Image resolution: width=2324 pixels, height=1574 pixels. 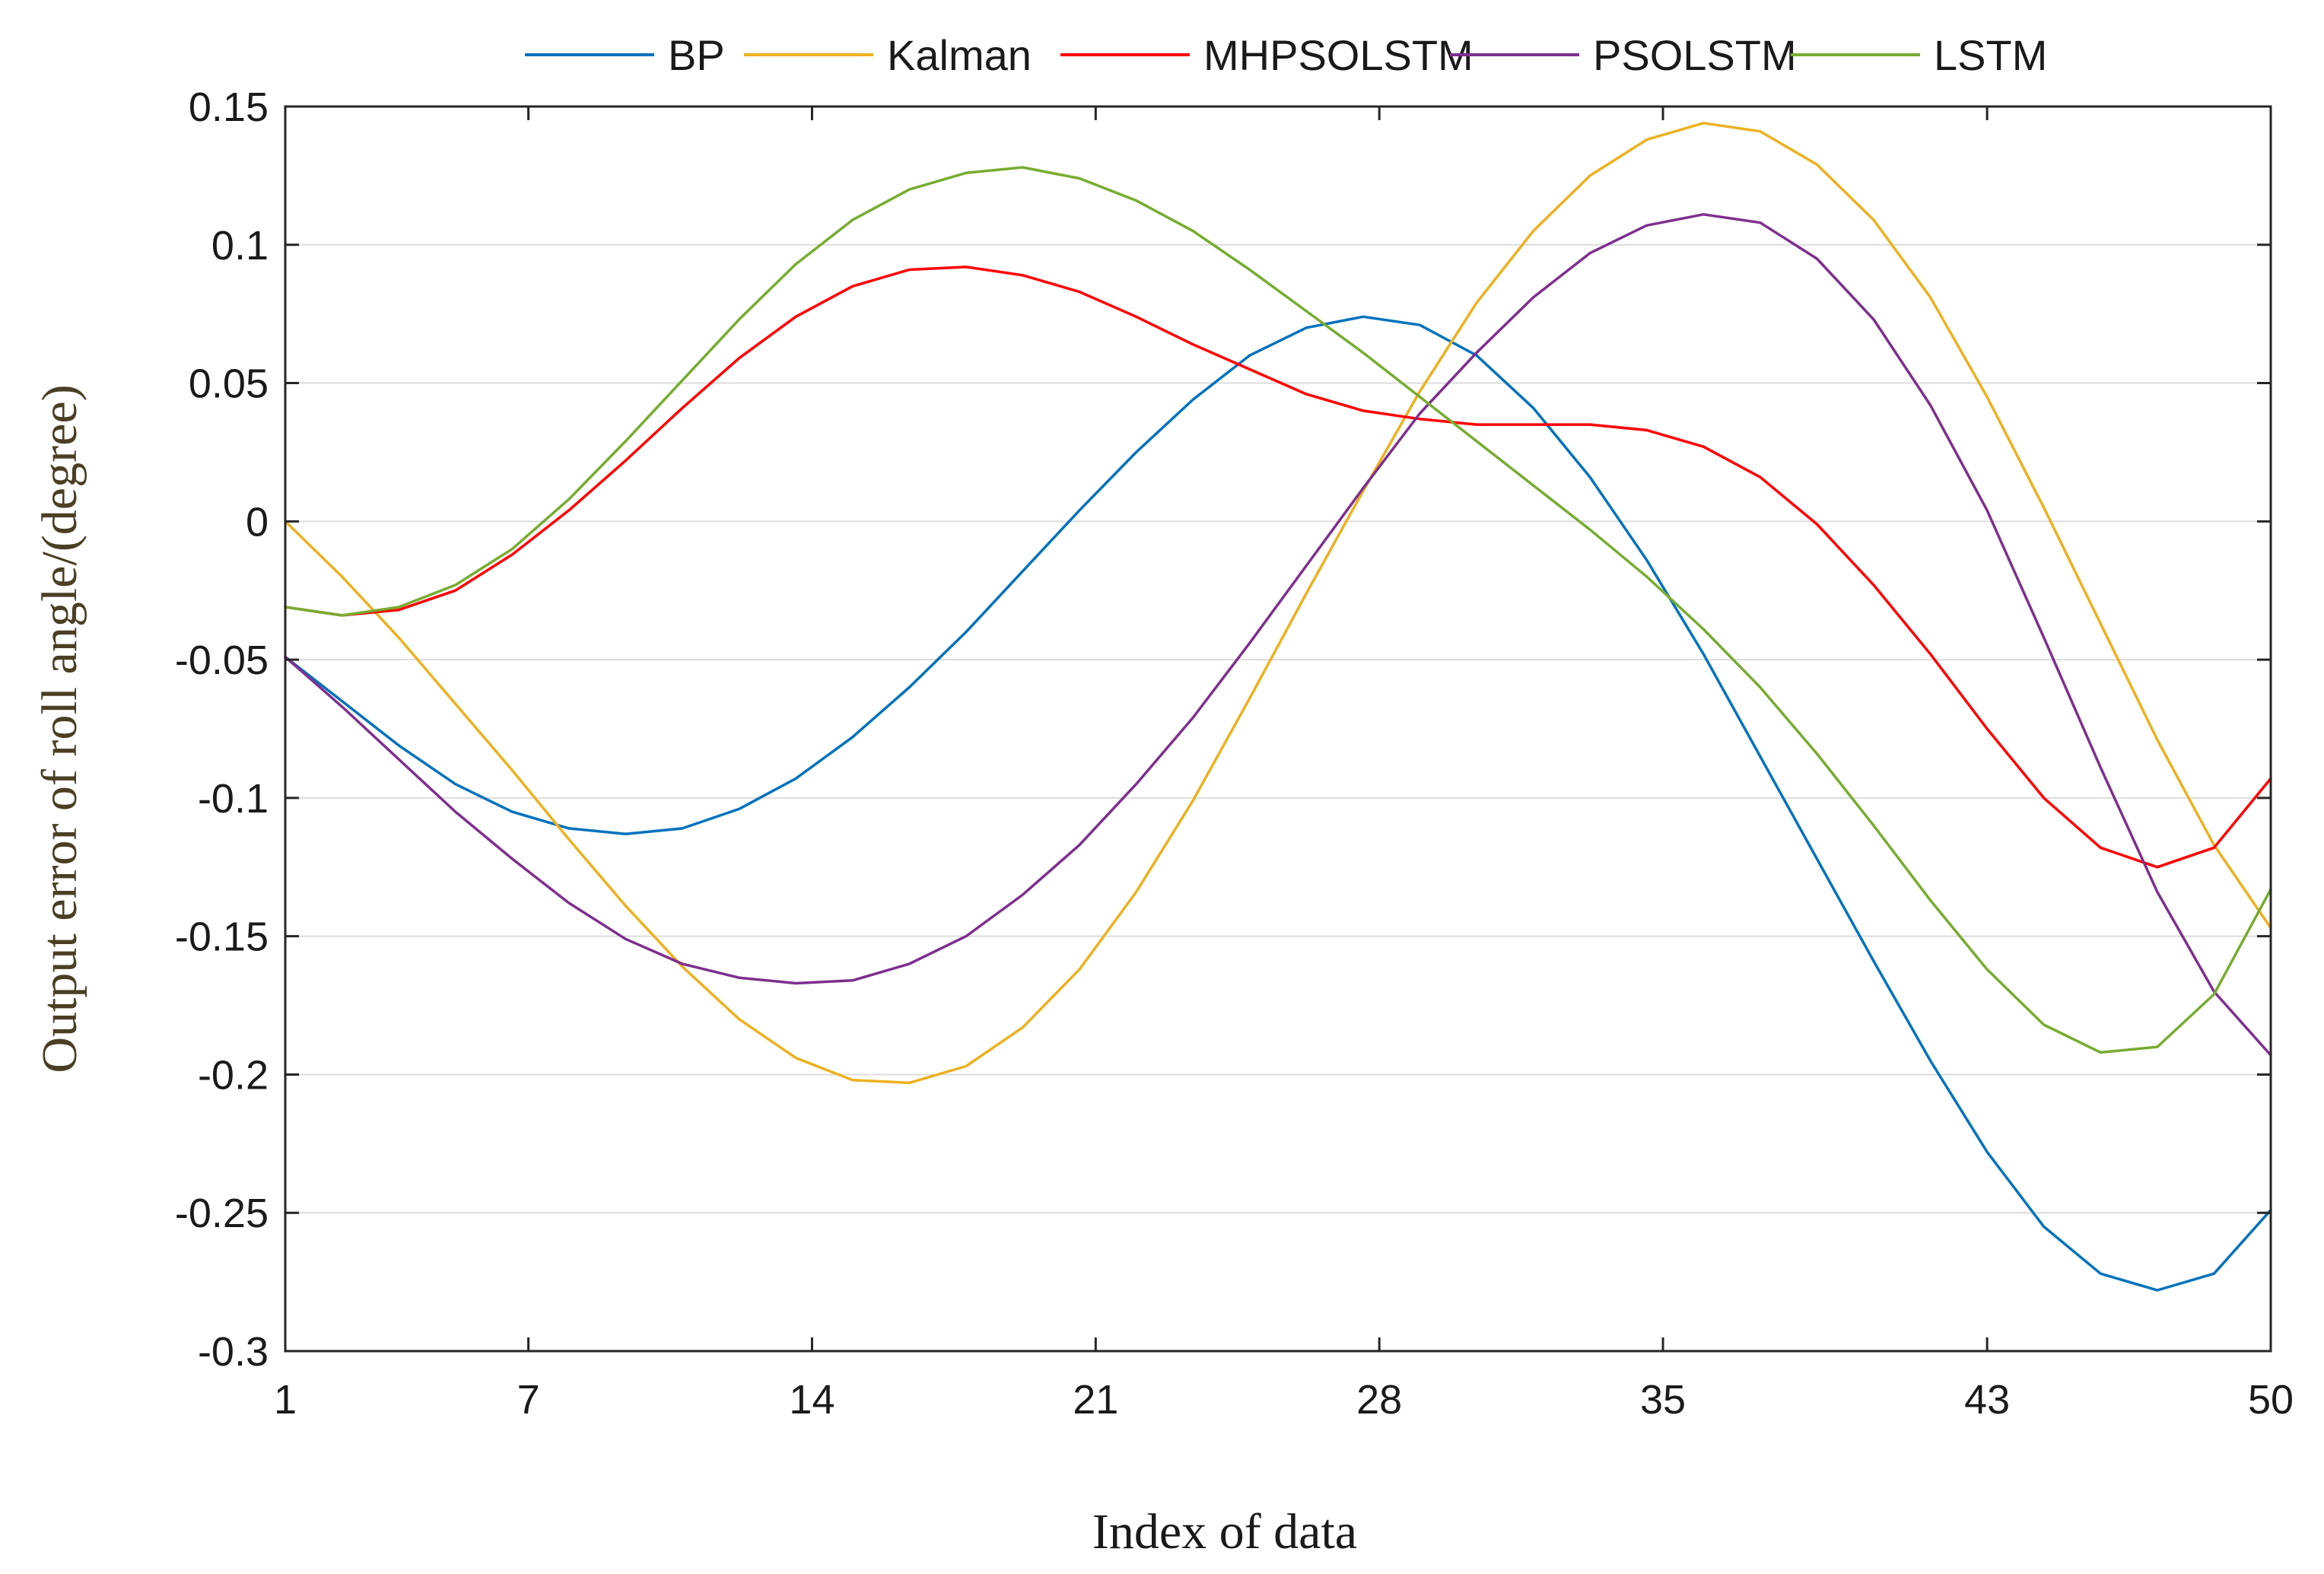 What do you see at coordinates (1663, 1400) in the screenshot?
I see `x-tick-label: 35` at bounding box center [1663, 1400].